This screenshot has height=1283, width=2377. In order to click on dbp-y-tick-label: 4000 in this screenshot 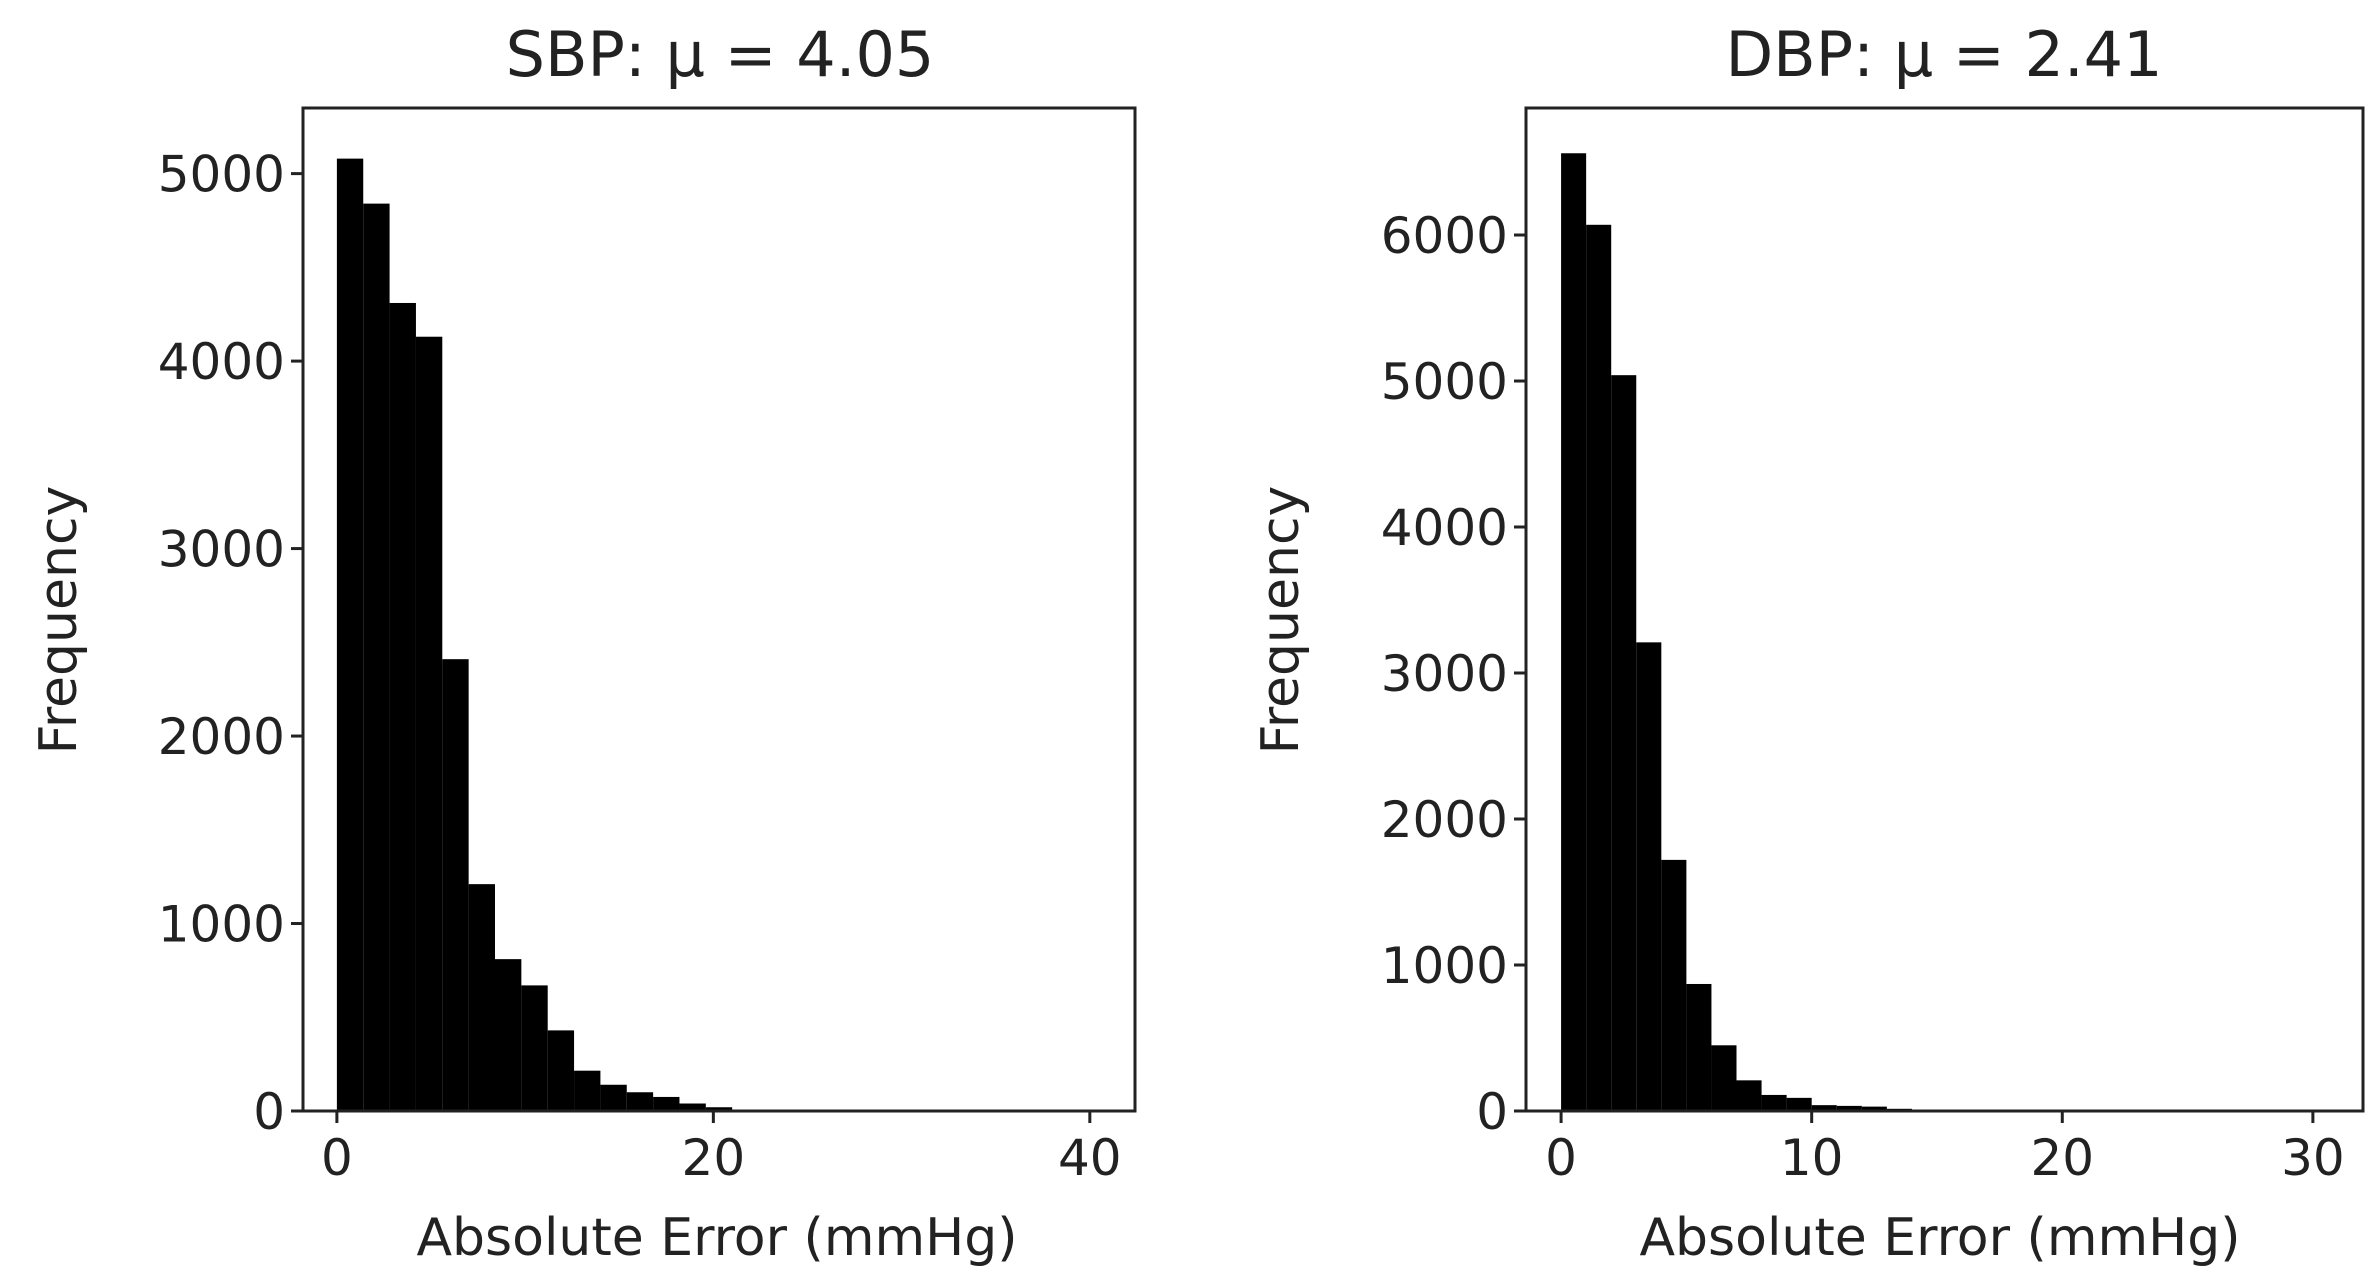, I will do `click(1444, 528)`.